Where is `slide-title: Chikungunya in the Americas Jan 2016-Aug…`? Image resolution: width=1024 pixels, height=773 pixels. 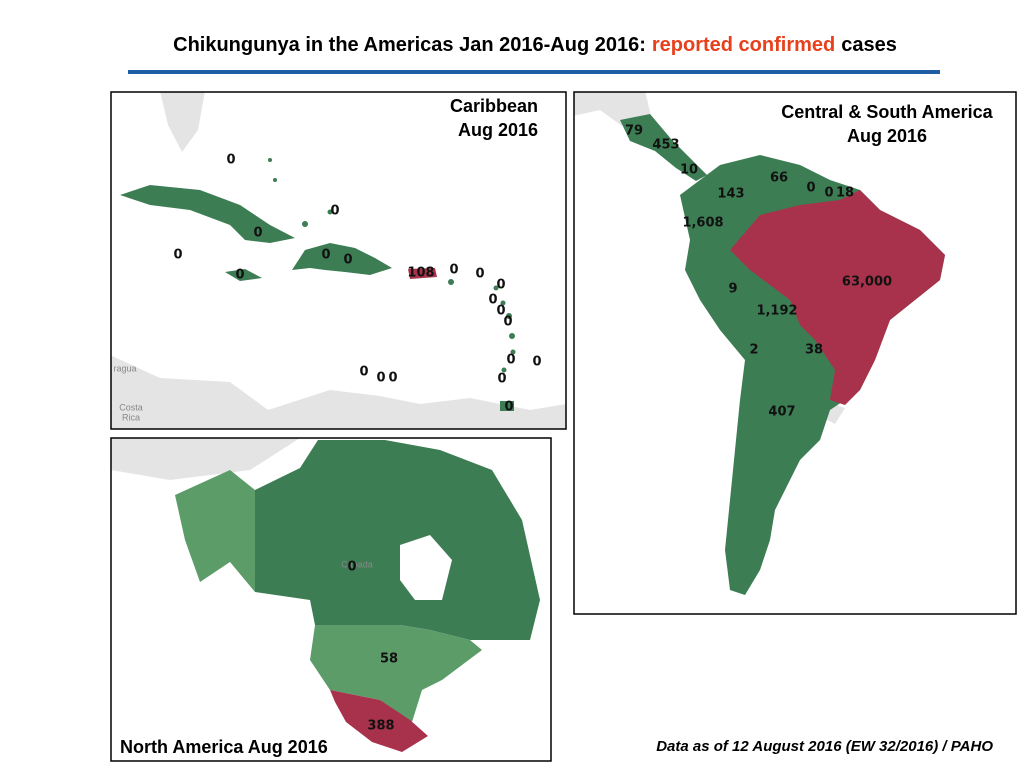
slide-title: Chikungunya in the Americas Jan 2016-Aug… is located at coordinates (535, 45).